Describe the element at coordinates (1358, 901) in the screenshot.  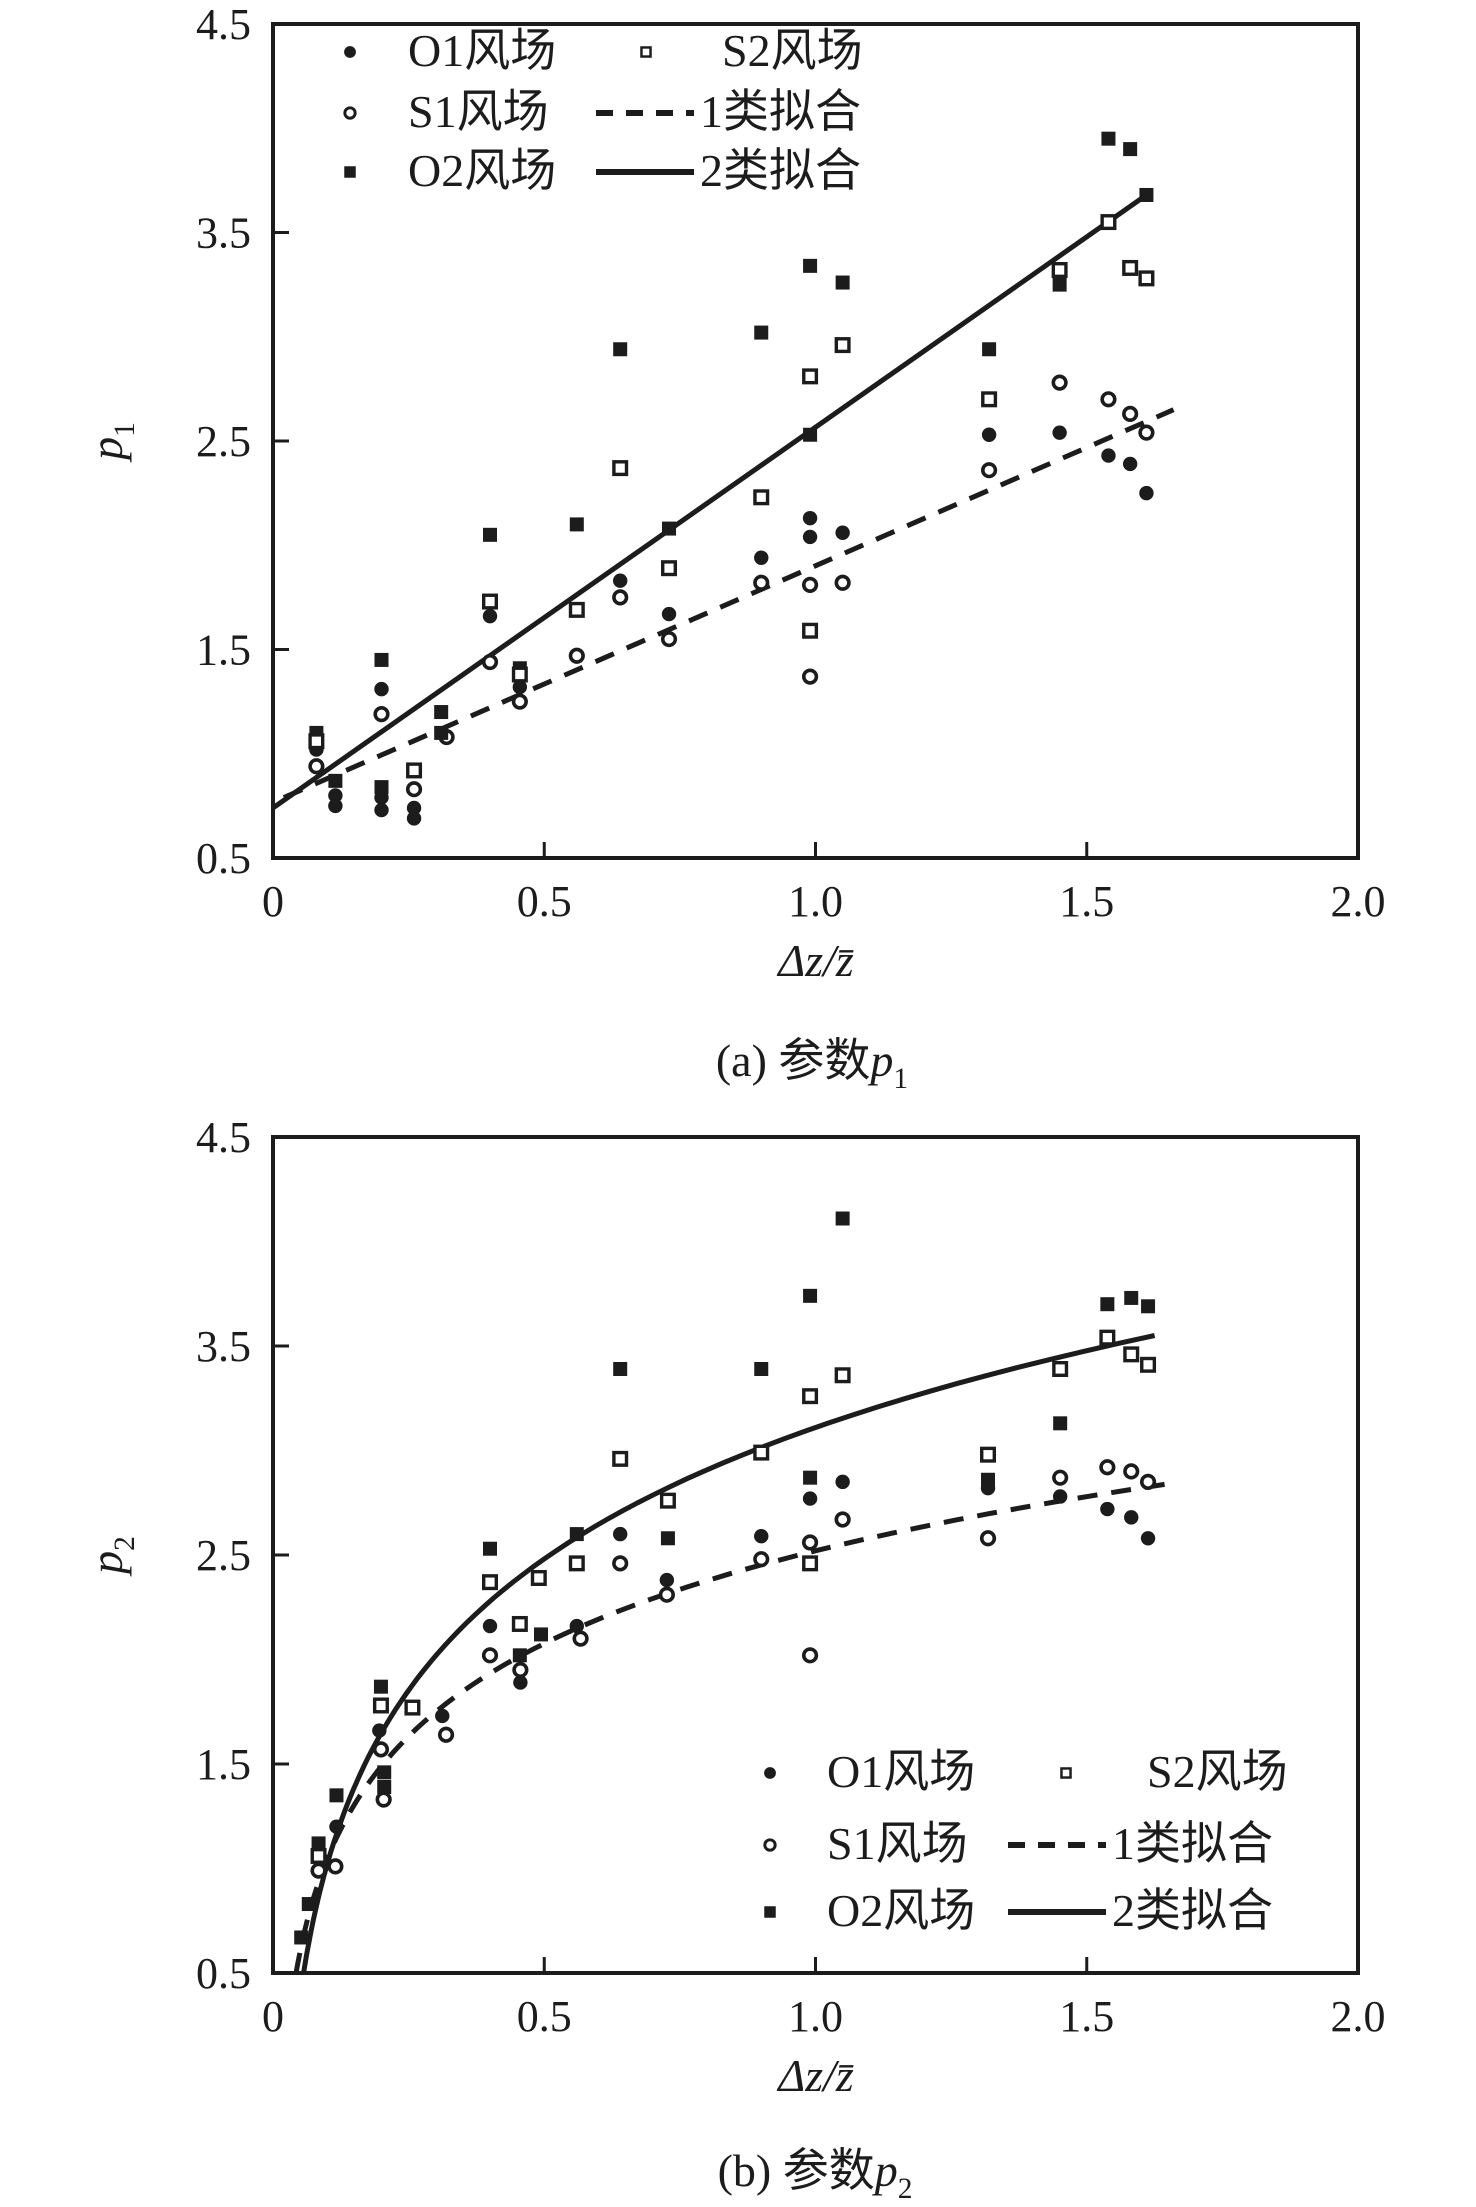
I see `x-tick-label: 2.0` at that location.